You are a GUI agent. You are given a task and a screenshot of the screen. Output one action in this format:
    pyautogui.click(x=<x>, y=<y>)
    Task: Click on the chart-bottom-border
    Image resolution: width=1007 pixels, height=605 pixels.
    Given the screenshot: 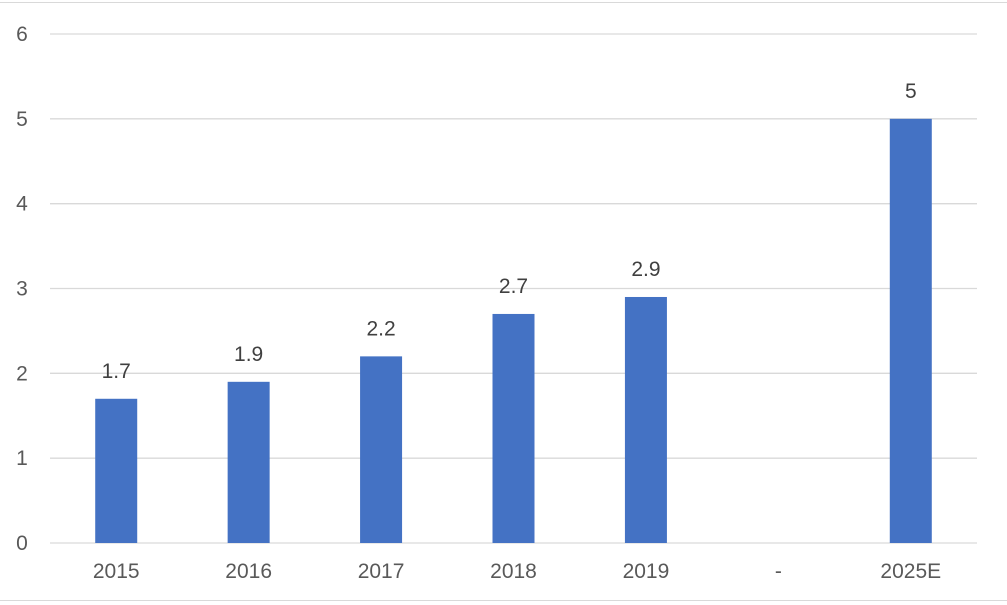 What is the action you would take?
    pyautogui.click(x=503, y=600)
    